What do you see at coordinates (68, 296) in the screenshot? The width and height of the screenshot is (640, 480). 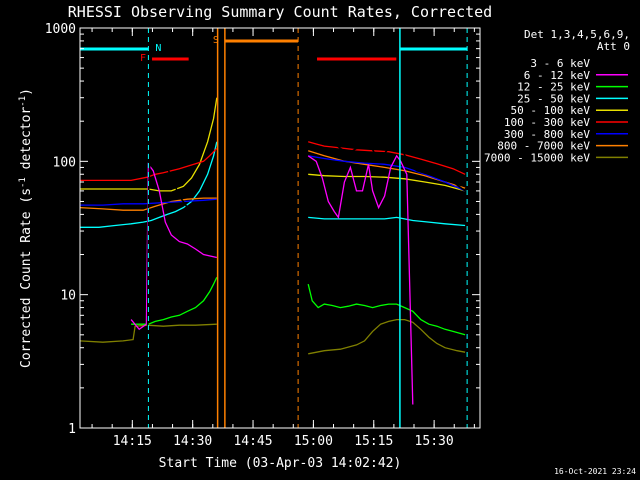 I see `y-tick-label: 10` at bounding box center [68, 296].